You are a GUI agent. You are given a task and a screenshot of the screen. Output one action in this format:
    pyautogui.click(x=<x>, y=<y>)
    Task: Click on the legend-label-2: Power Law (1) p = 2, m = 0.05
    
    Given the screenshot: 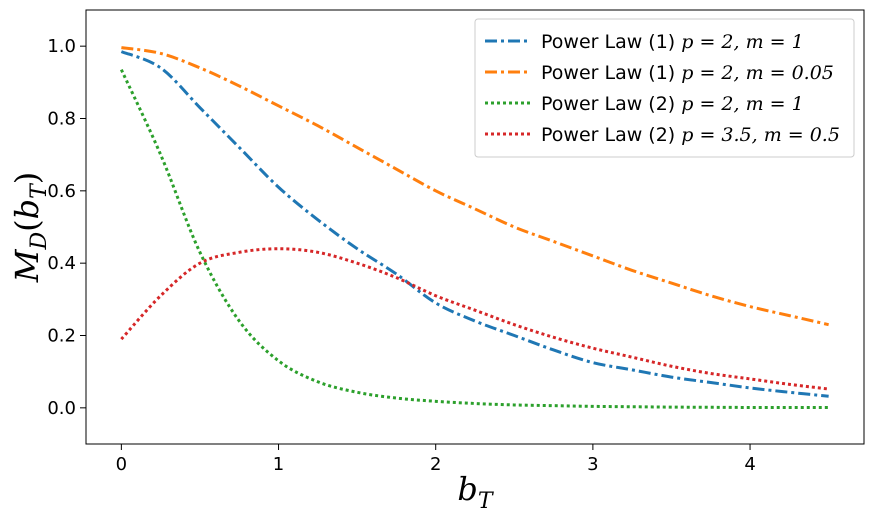 What is the action you would take?
    pyautogui.click(x=687, y=73)
    